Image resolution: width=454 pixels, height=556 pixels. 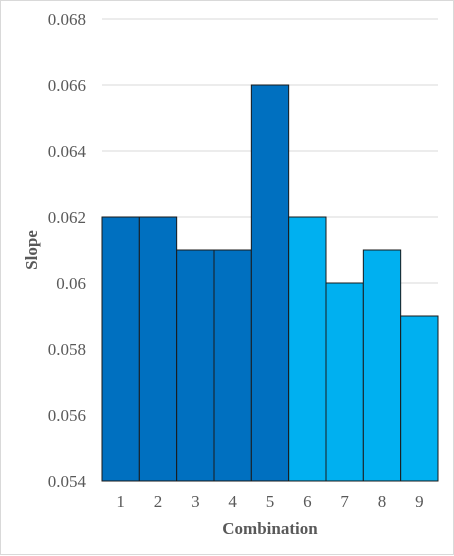 What do you see at coordinates (120, 501) in the screenshot?
I see `x-tick-label: 1` at bounding box center [120, 501].